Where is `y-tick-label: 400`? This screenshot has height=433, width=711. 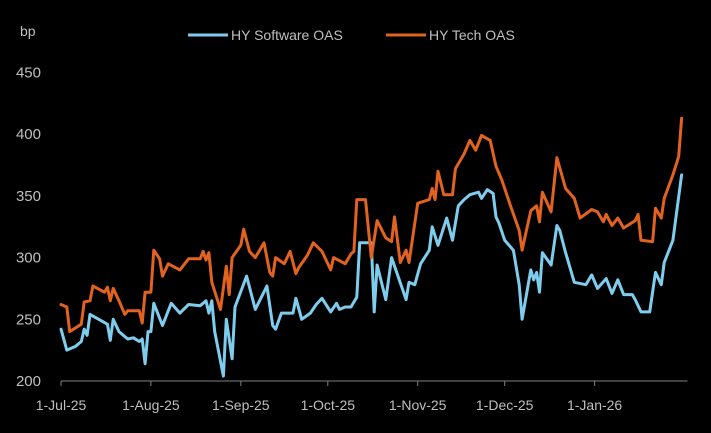 y-tick-label: 400 is located at coordinates (28, 134).